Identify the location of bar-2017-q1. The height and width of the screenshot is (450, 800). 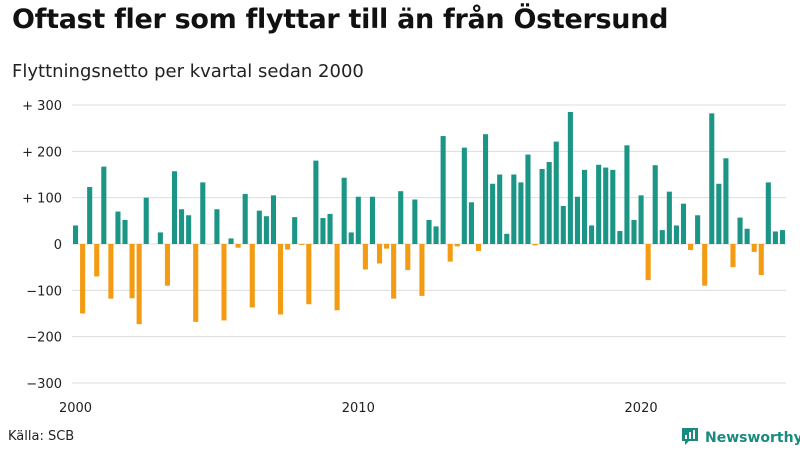
(556, 192).